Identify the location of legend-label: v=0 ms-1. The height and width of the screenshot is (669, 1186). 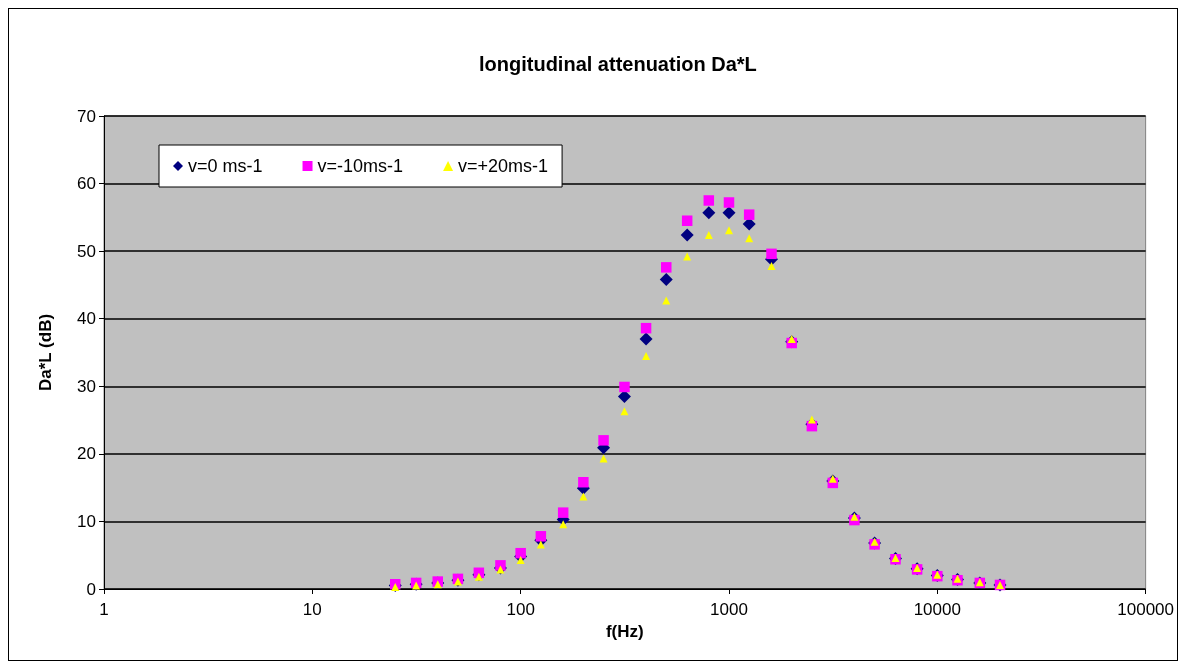
(225, 166).